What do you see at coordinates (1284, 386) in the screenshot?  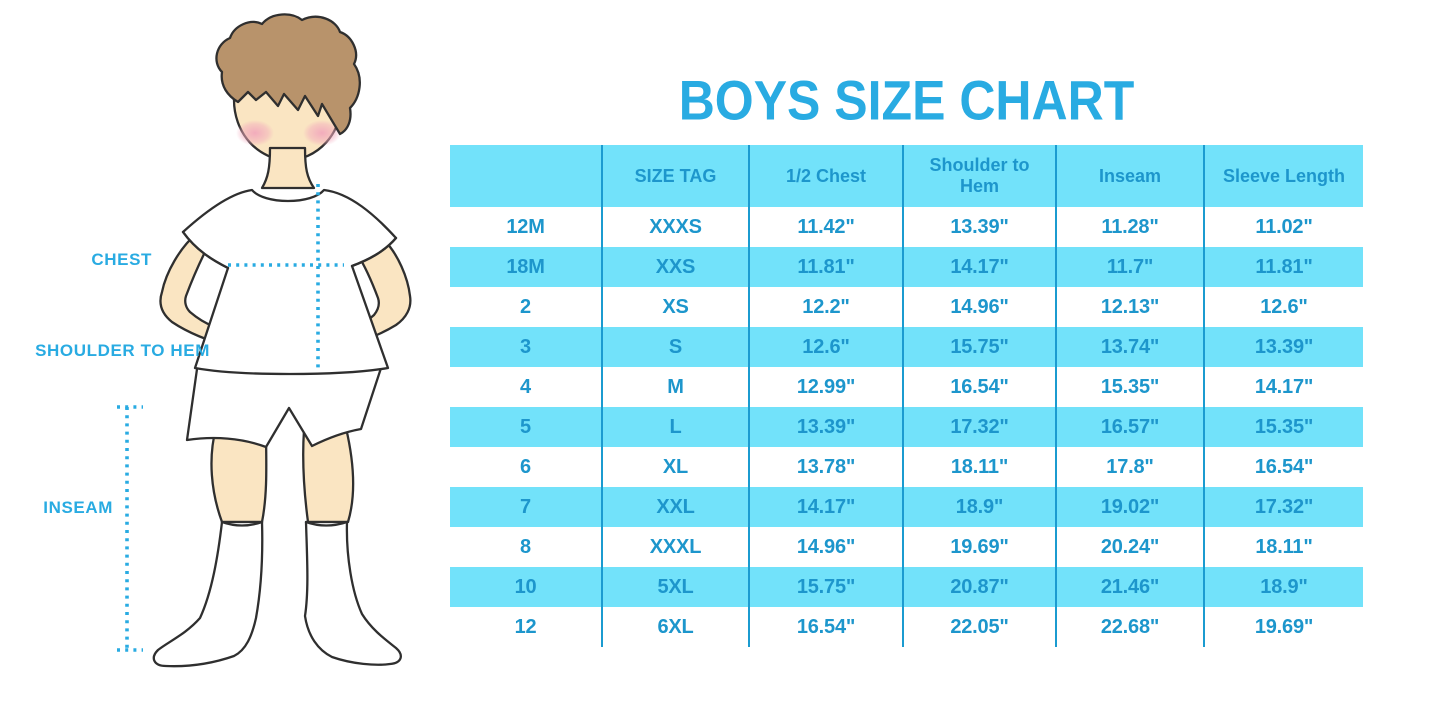 I see `cell-sleeve-length: 14.17"` at bounding box center [1284, 386].